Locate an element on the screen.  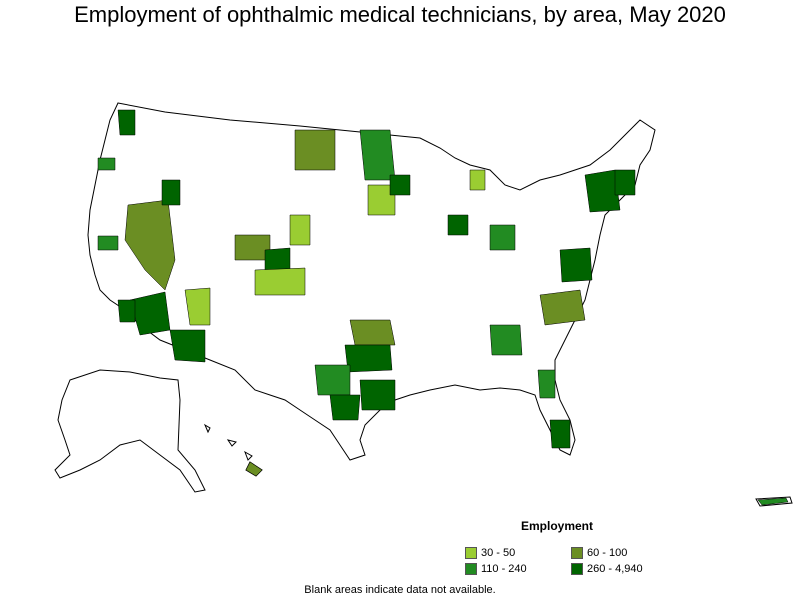
area-kansas-w is located at coordinates (300, 230).